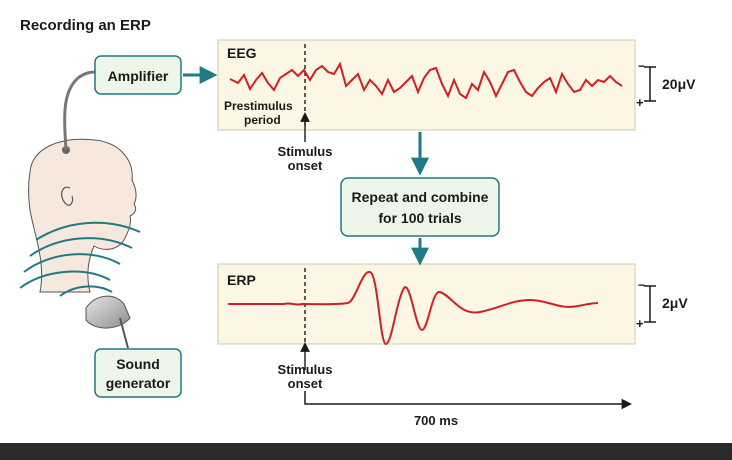 The image size is (732, 460). I want to click on eeg-scale-minus: −, so click(641, 66).